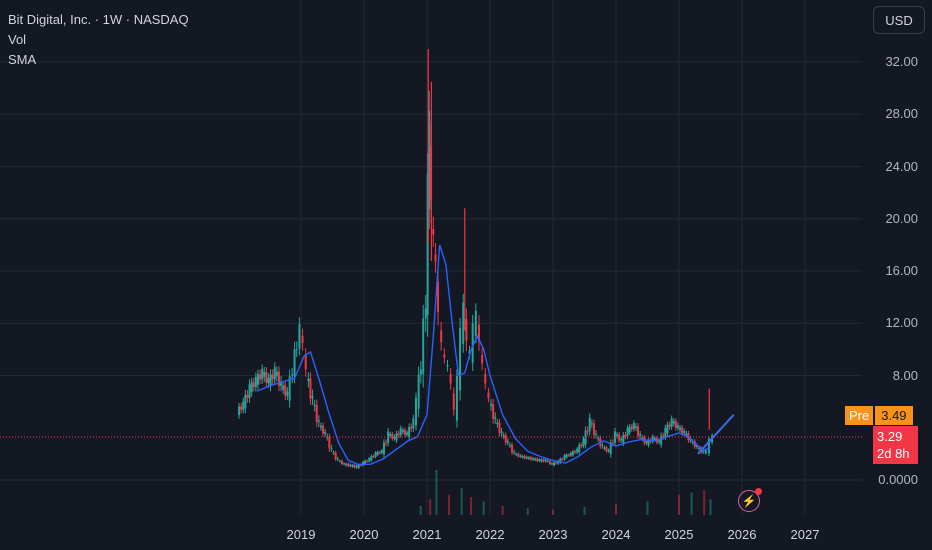  Describe the element at coordinates (899, 20) in the screenshot. I see `currency-button: USD` at that location.